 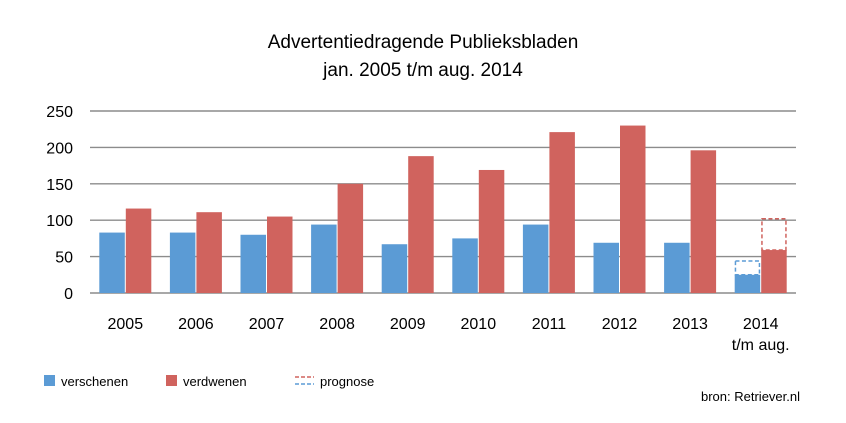 I want to click on y-axis-ticks: 0 50 100 150 200 250, so click(x=59, y=203).